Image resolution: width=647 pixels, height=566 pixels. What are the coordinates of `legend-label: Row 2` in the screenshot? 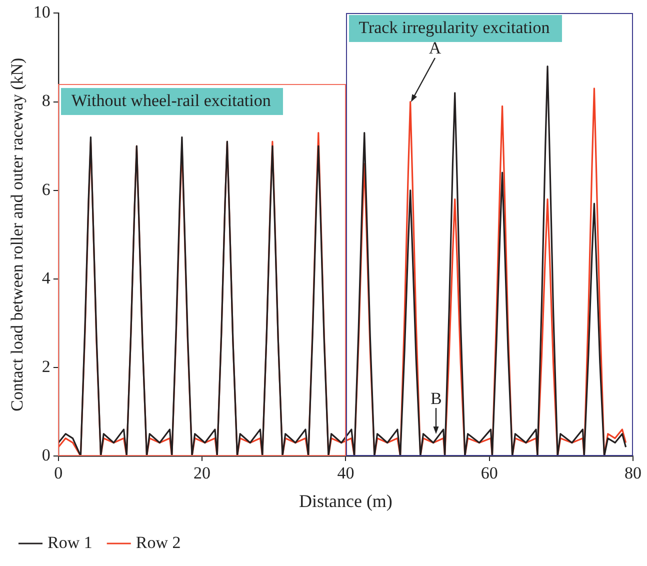 It's located at (158, 542).